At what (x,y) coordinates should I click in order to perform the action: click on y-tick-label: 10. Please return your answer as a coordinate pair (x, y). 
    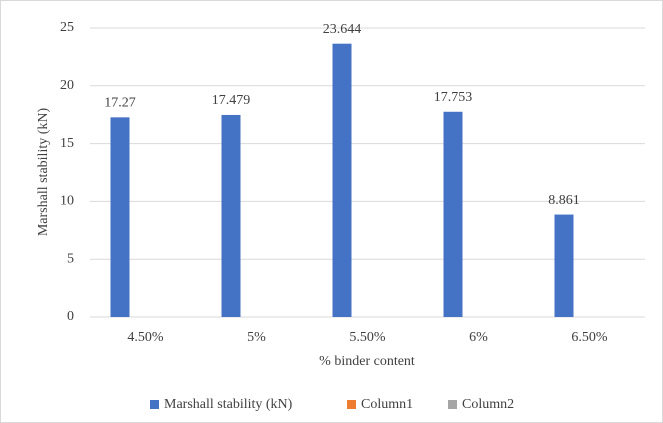
    Looking at the image, I should click on (67, 201).